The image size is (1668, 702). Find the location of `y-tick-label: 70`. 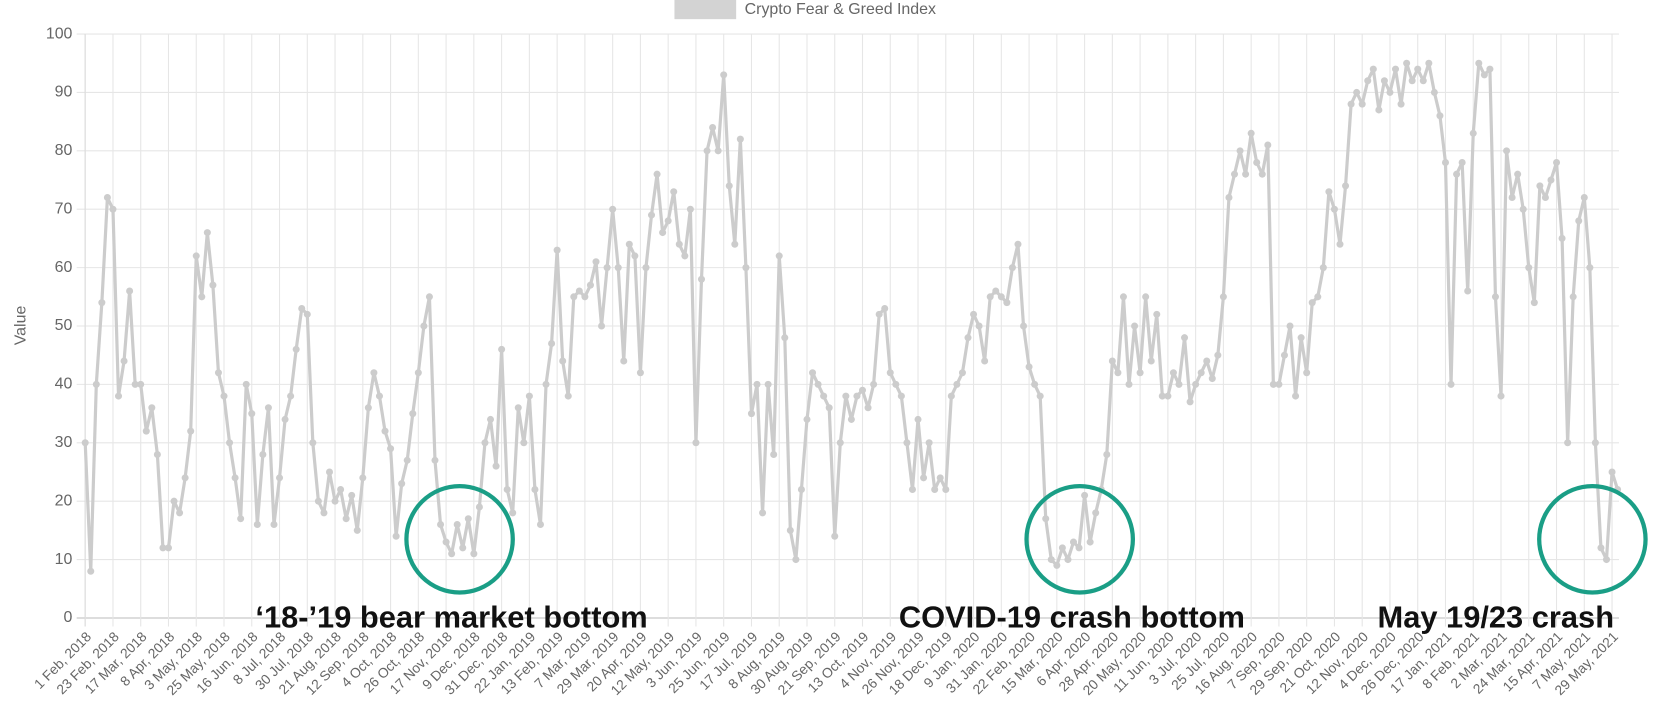

y-tick-label: 70 is located at coordinates (64, 208).